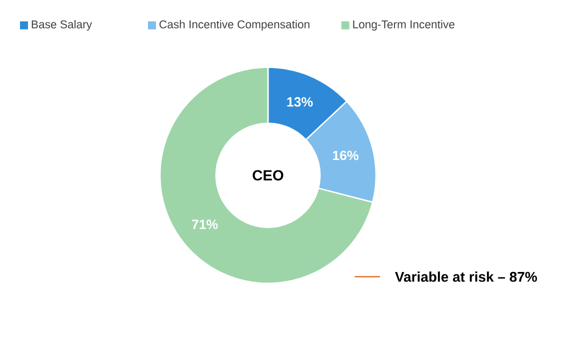 Image resolution: width=575 pixels, height=346 pixels. Describe the element at coordinates (62, 25) in the screenshot. I see `legend-label: Base Salary` at that location.